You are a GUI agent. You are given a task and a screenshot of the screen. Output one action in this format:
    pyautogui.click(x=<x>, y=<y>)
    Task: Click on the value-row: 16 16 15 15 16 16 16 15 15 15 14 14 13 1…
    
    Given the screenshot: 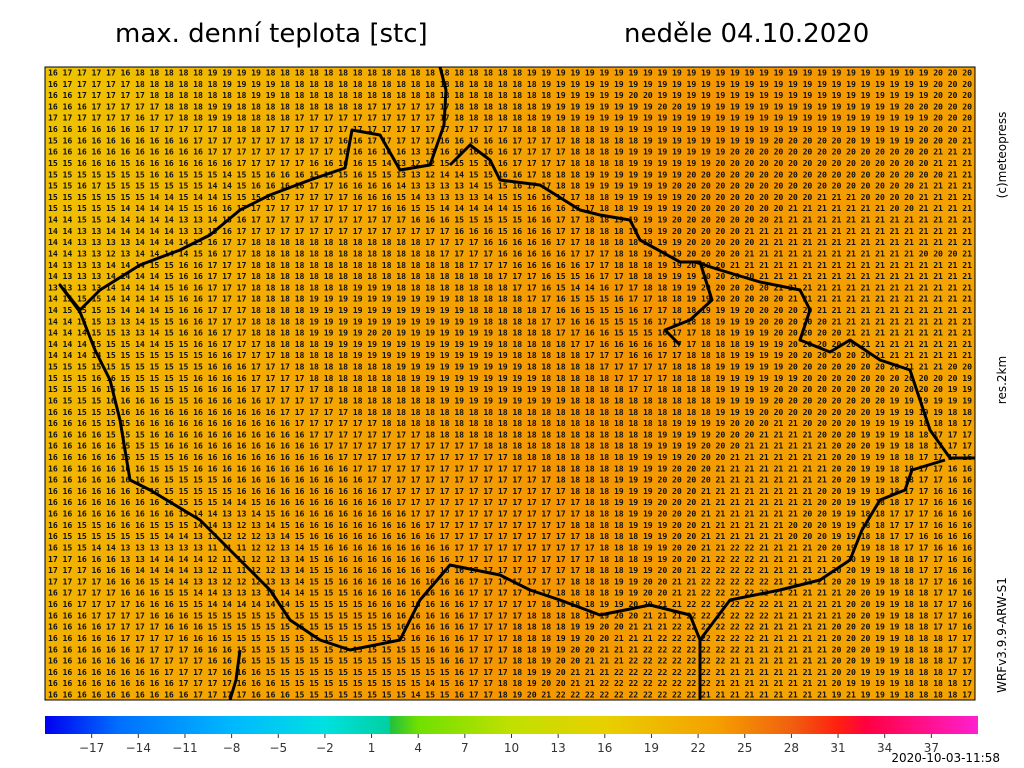 What is the action you would take?
    pyautogui.click(x=510, y=525)
    